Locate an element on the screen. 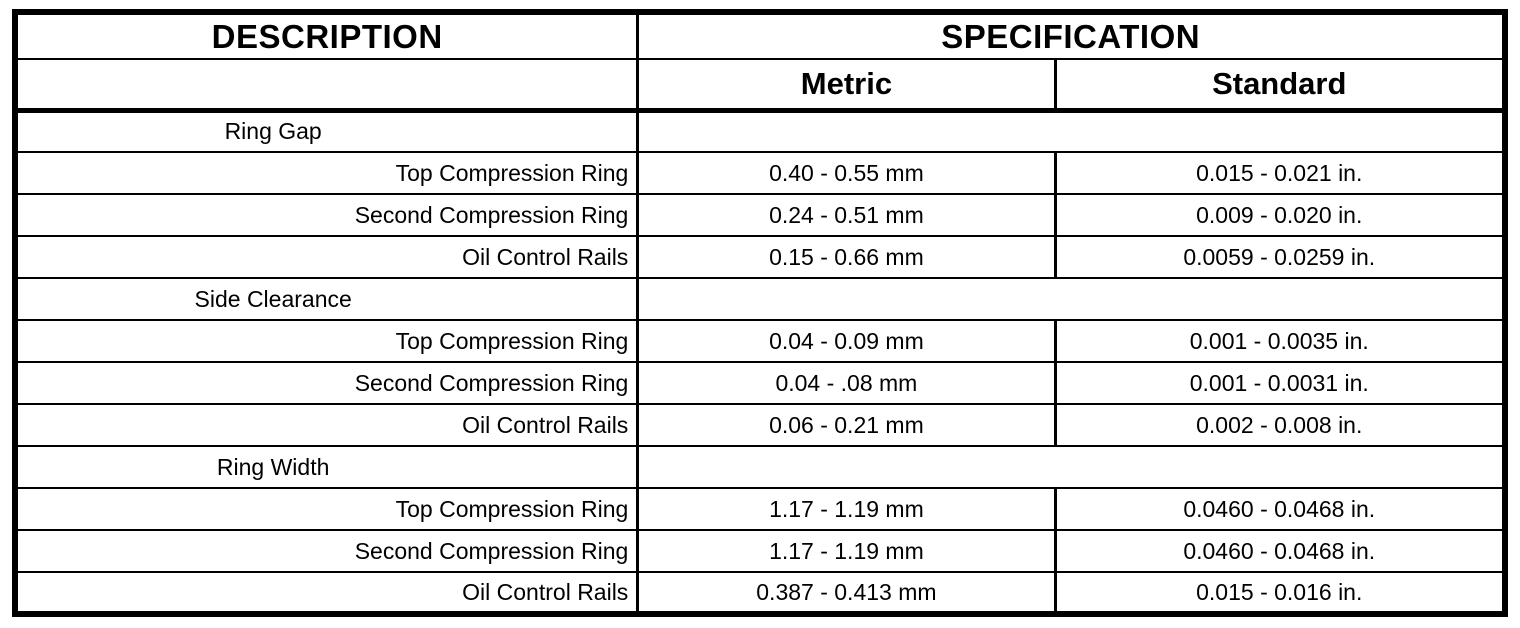 The width and height of the screenshot is (1520, 628). standard-value: 0.001 - 0.0035 in. is located at coordinates (1280, 341).